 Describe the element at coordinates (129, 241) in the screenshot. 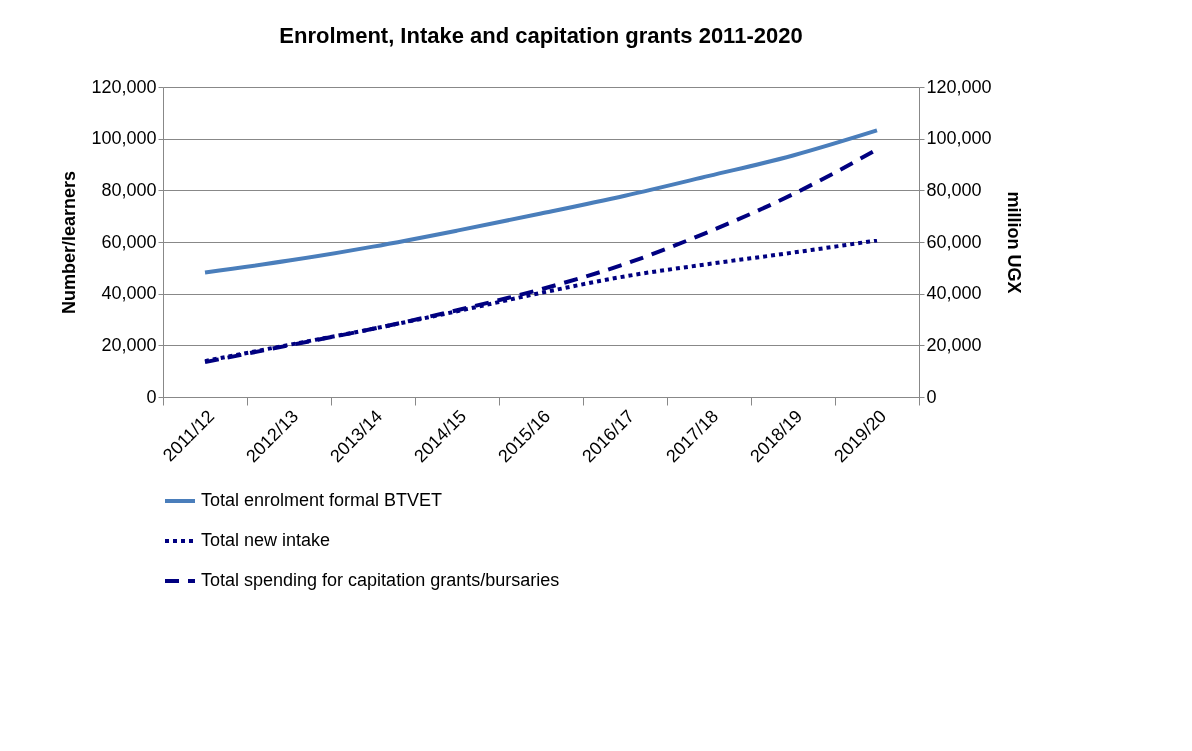

I see `y-tick-label: 60,000` at that location.